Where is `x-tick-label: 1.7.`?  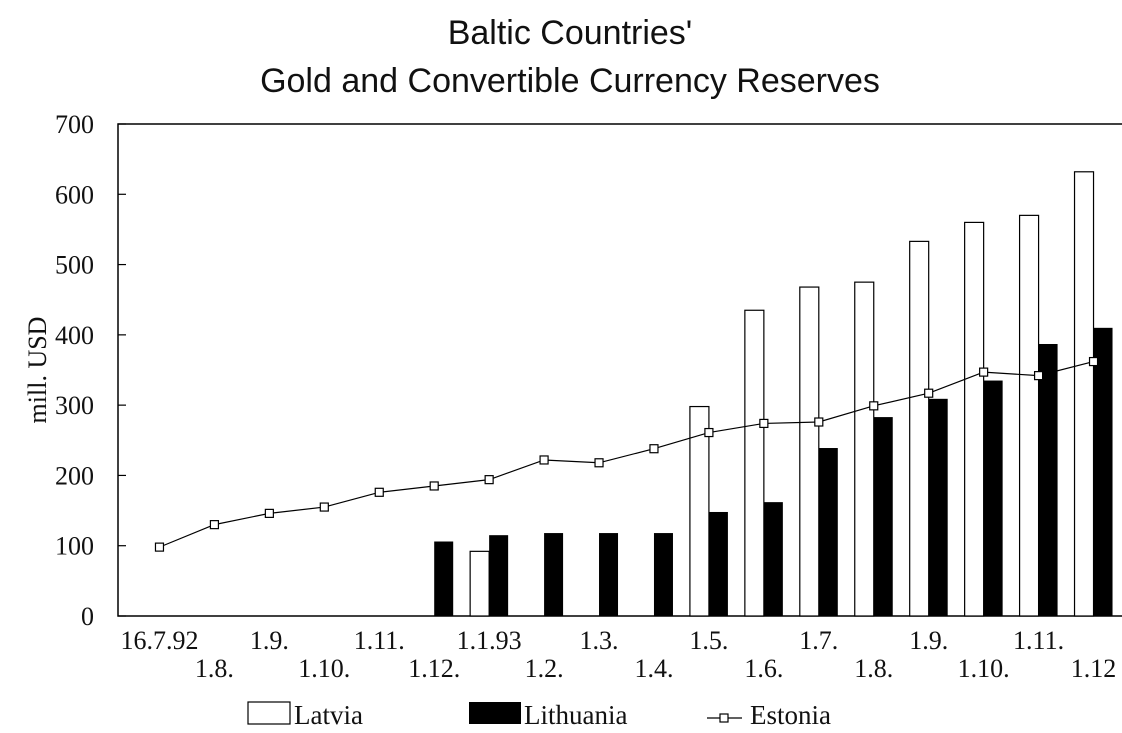
x-tick-label: 1.7. is located at coordinates (818, 640).